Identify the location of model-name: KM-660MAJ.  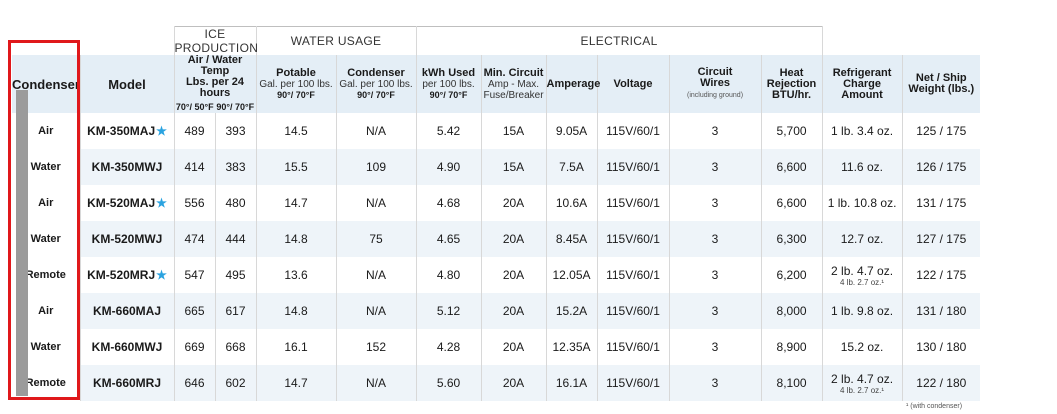
(126, 311).